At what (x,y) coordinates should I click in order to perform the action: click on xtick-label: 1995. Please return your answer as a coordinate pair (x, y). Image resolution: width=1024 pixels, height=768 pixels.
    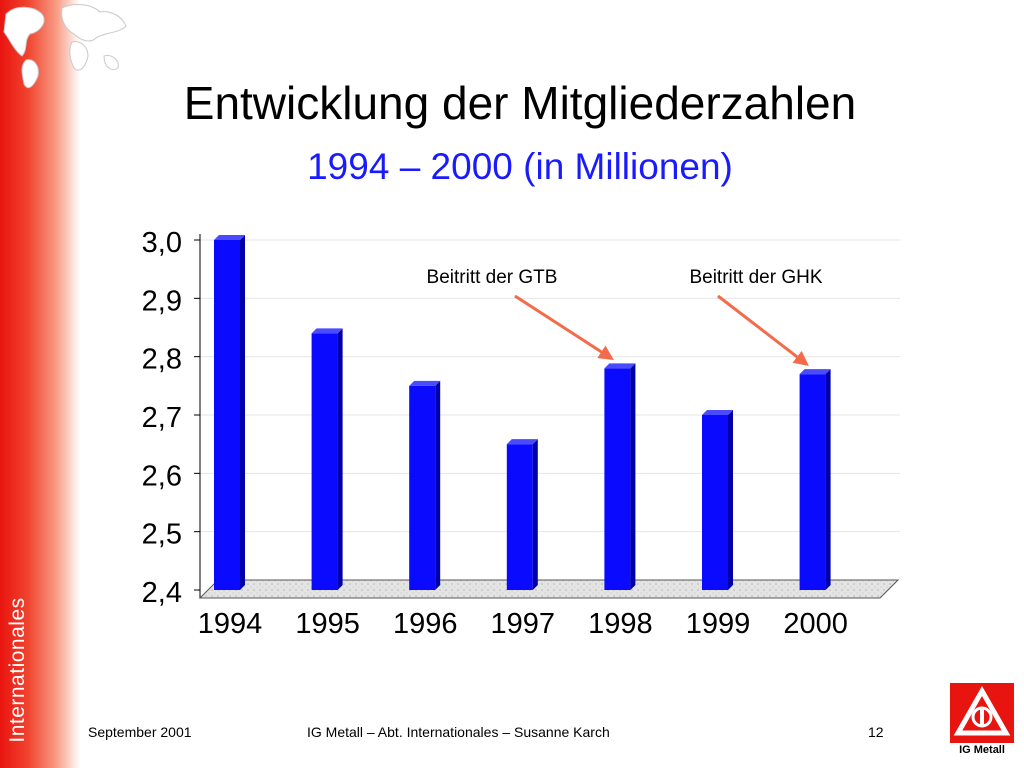
    Looking at the image, I should click on (327, 624).